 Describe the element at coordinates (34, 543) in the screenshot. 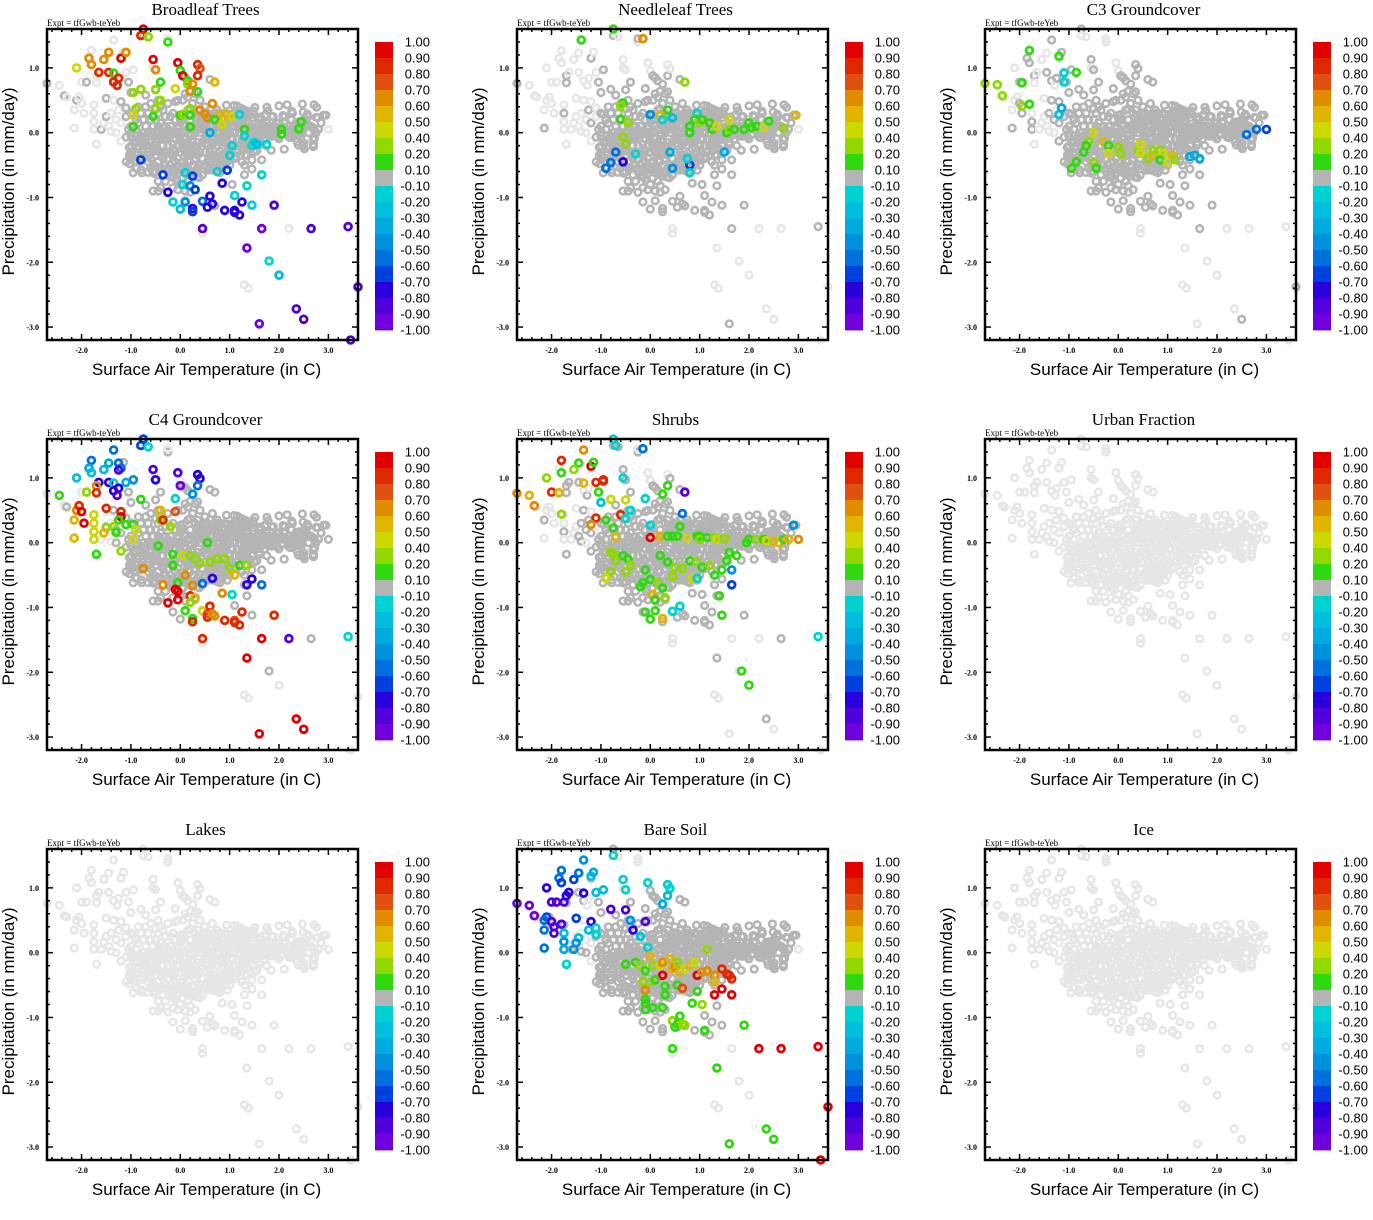

I see `y-tick-label: 0.0` at that location.